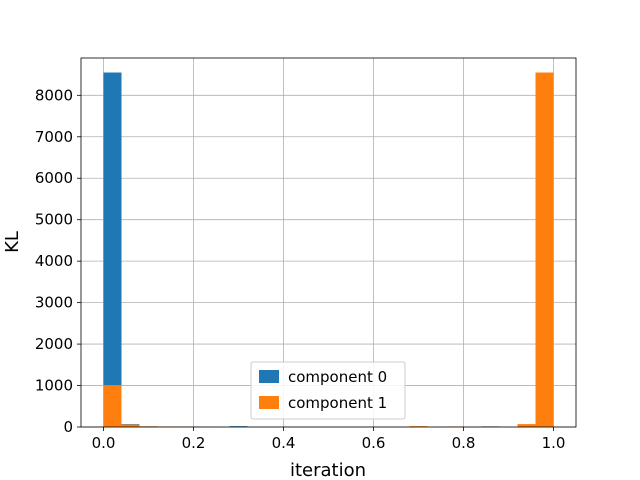 The image size is (640, 480). What do you see at coordinates (104, 443) in the screenshot?
I see `x-tick-label: 0.0` at bounding box center [104, 443].